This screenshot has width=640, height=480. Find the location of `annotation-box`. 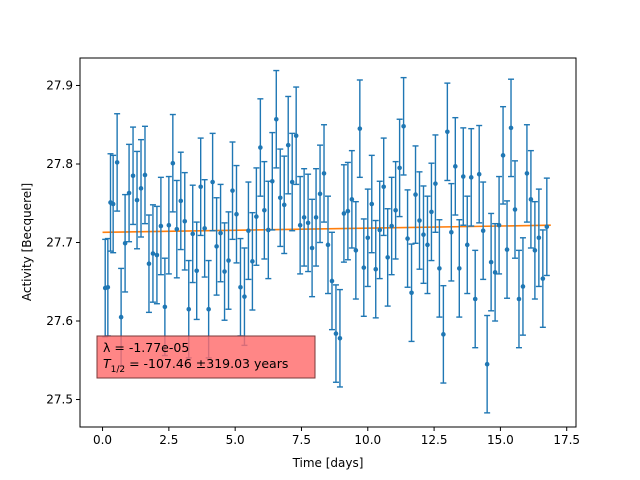

annotation-box is located at coordinates (206, 357).